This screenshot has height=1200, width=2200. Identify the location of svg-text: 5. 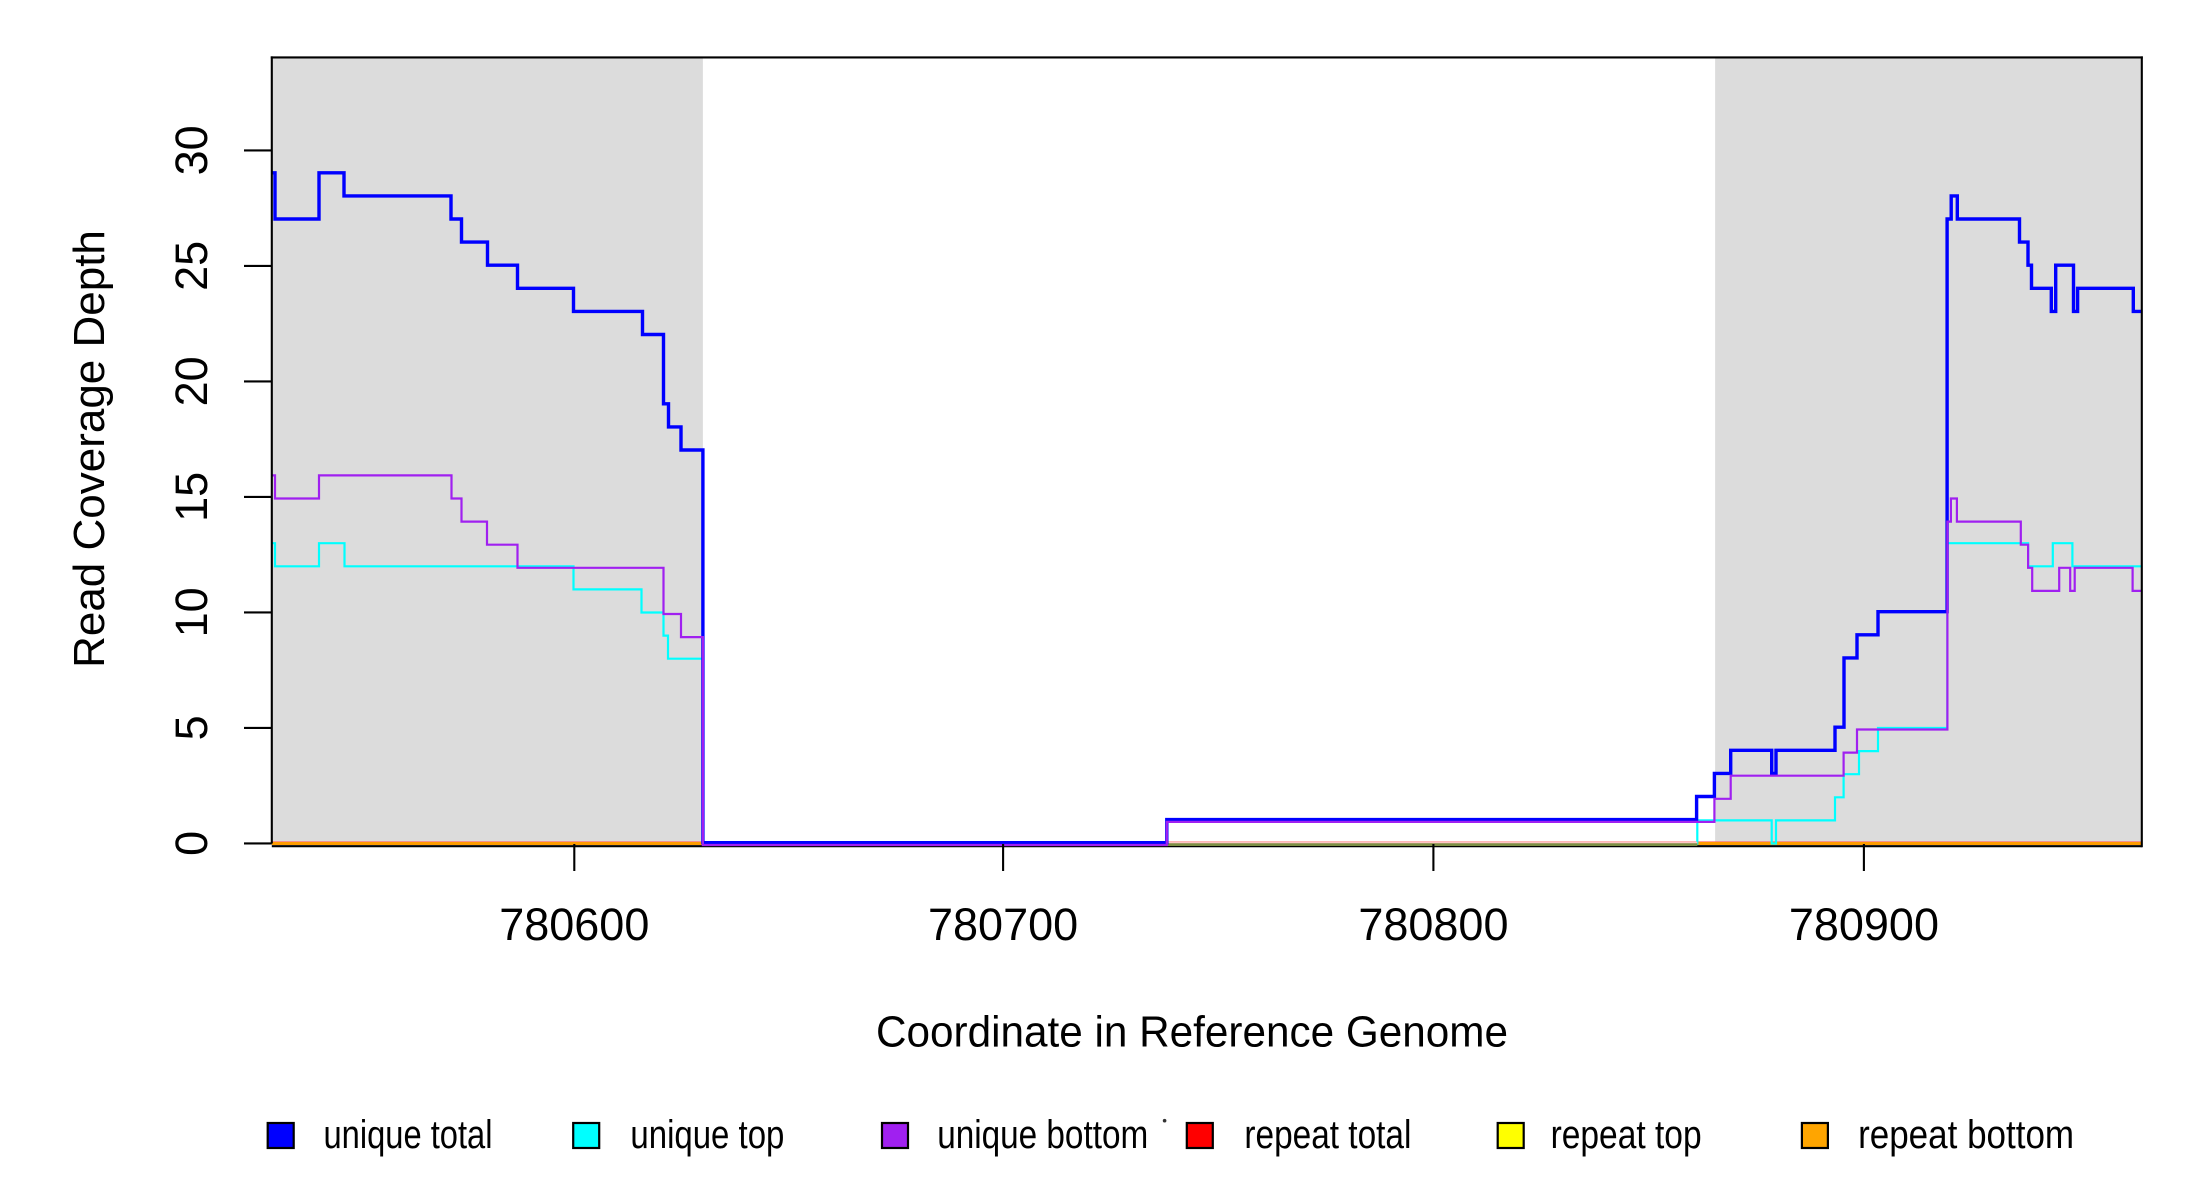
(191, 727).